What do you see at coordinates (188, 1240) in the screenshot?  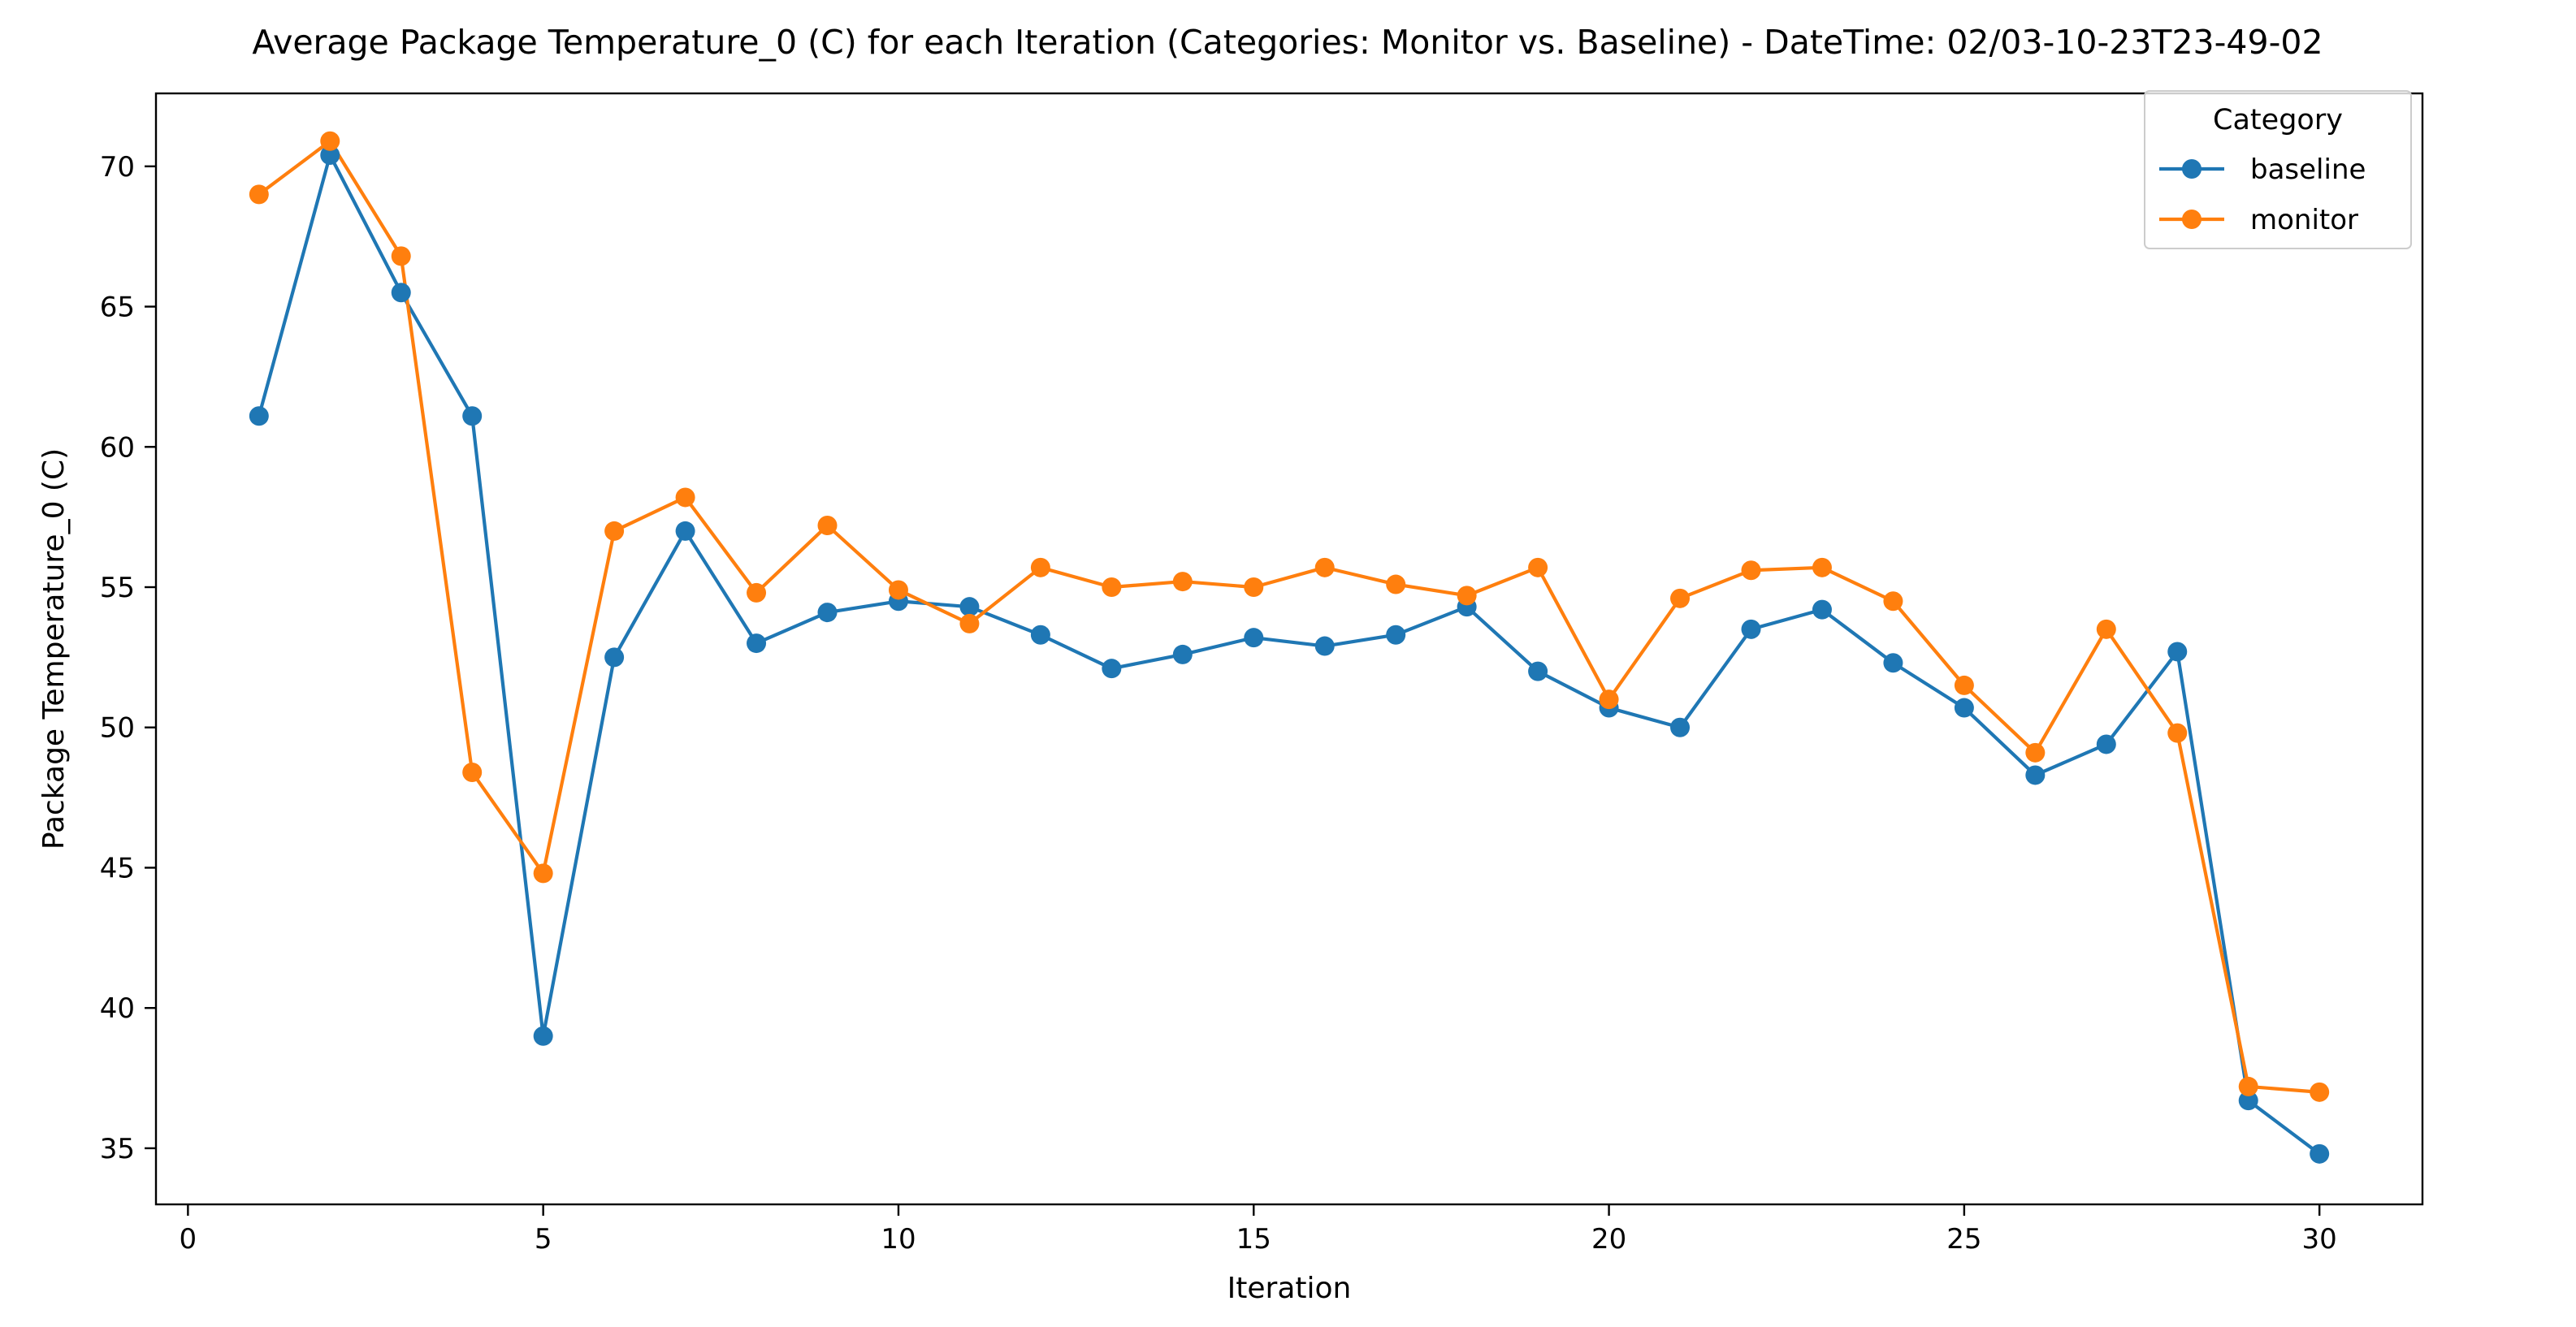 I see `x-tick-label: 0` at bounding box center [188, 1240].